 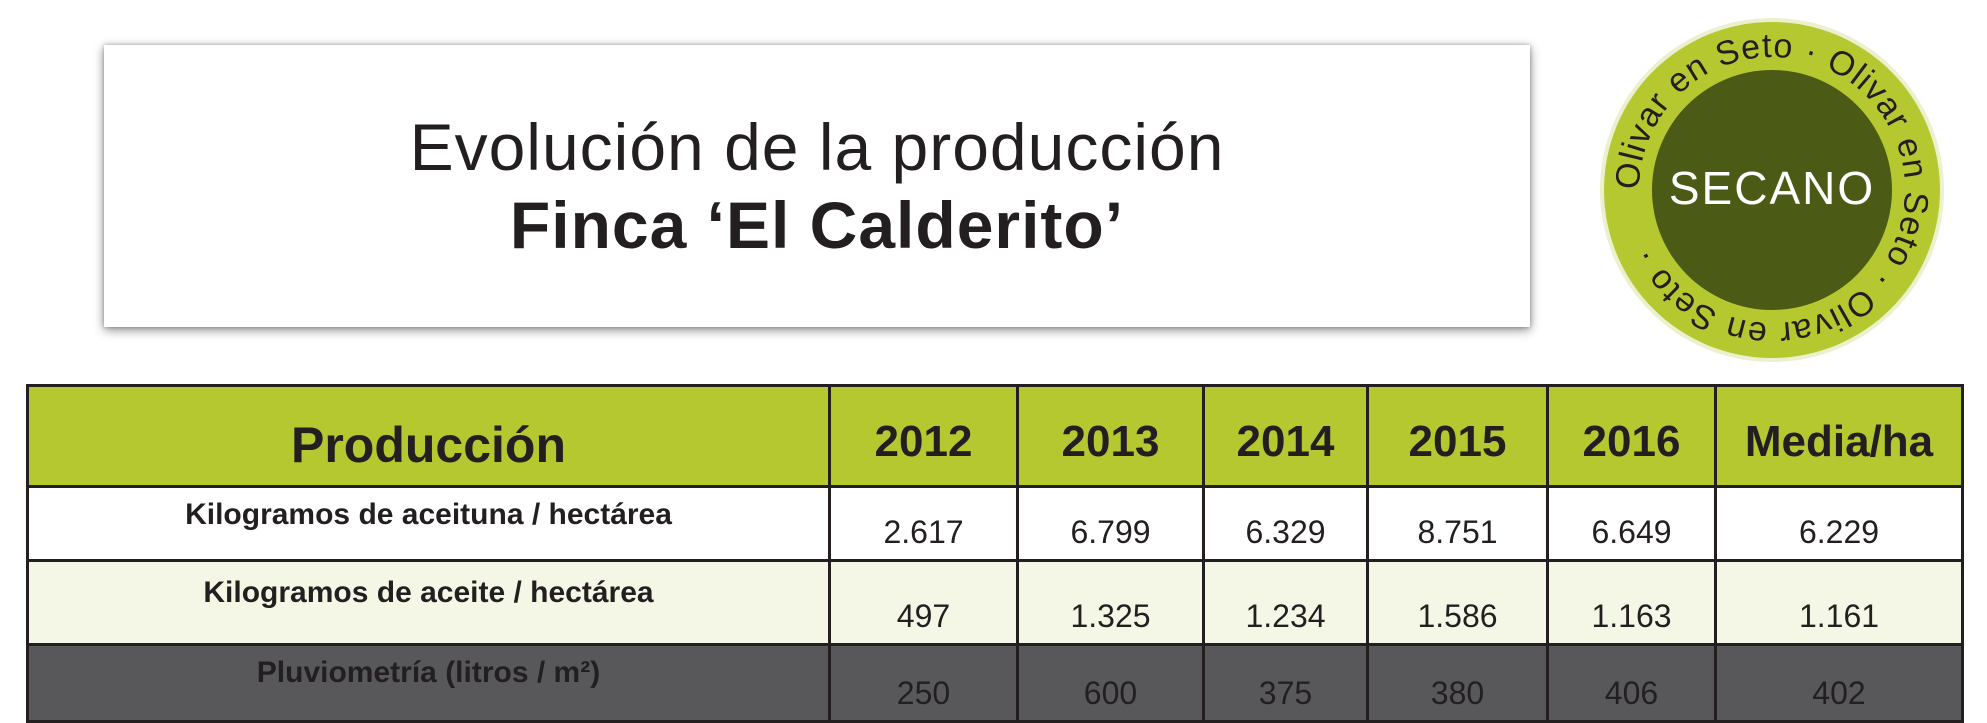 What do you see at coordinates (1110, 436) in the screenshot?
I see `header-2013: 2013` at bounding box center [1110, 436].